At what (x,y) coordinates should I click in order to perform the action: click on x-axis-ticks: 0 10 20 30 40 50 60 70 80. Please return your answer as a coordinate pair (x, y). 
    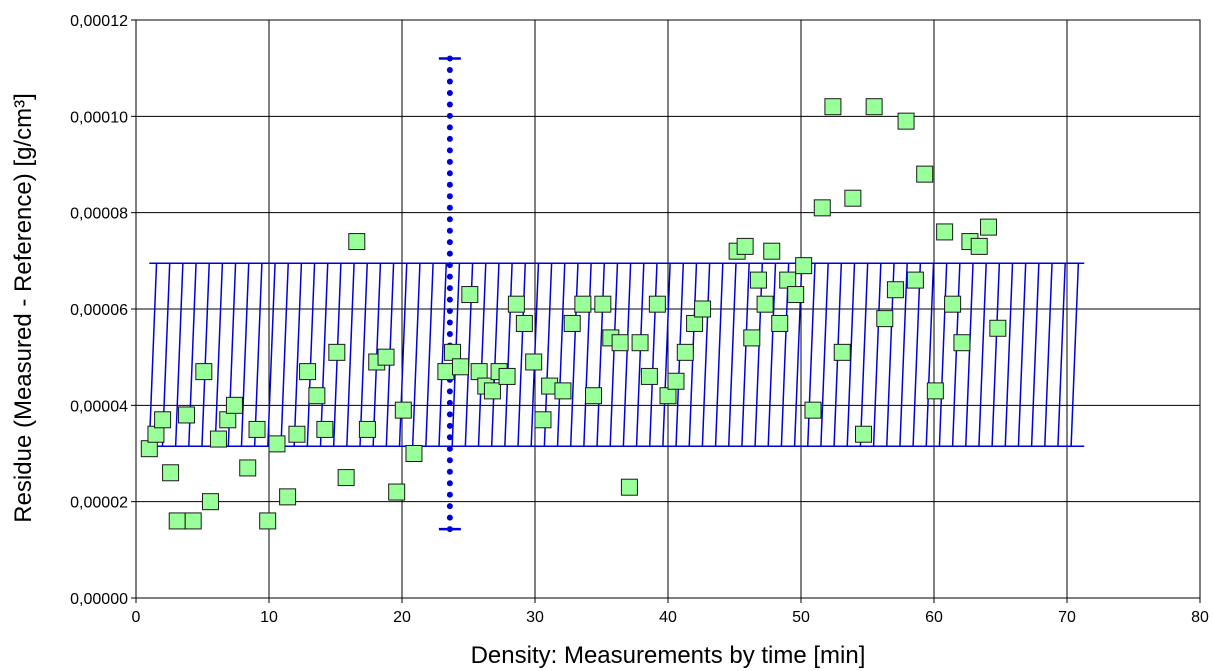
    Looking at the image, I should click on (670, 612).